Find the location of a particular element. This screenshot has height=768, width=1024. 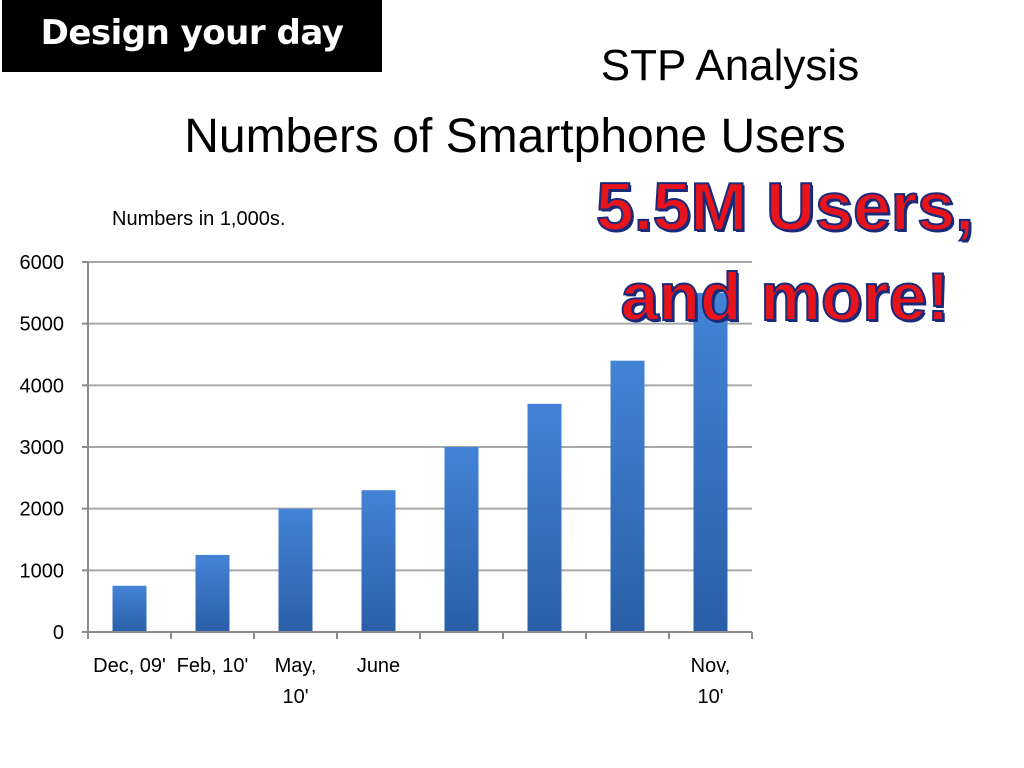

slide-title: STP Analysis is located at coordinates (730, 65).